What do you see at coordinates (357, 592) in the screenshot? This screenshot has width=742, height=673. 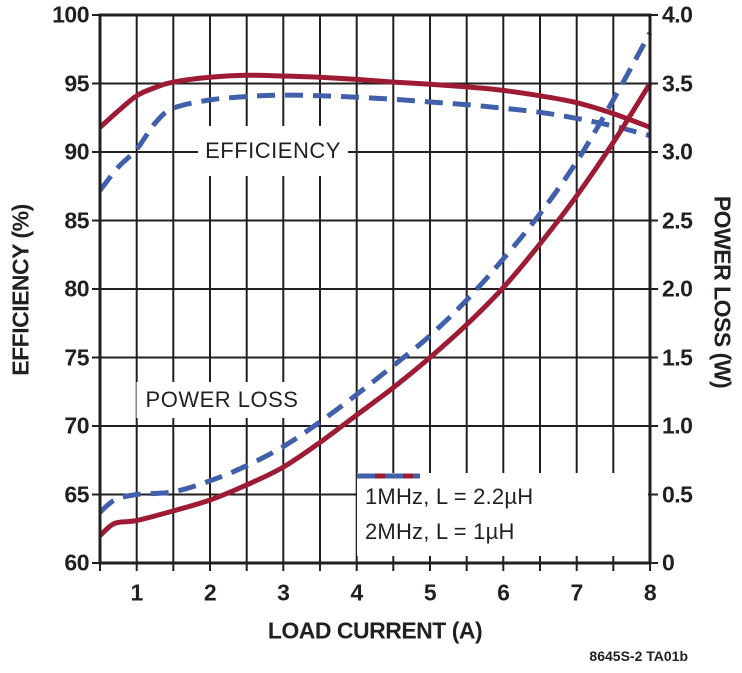 I see `x-tick-label: 4` at bounding box center [357, 592].